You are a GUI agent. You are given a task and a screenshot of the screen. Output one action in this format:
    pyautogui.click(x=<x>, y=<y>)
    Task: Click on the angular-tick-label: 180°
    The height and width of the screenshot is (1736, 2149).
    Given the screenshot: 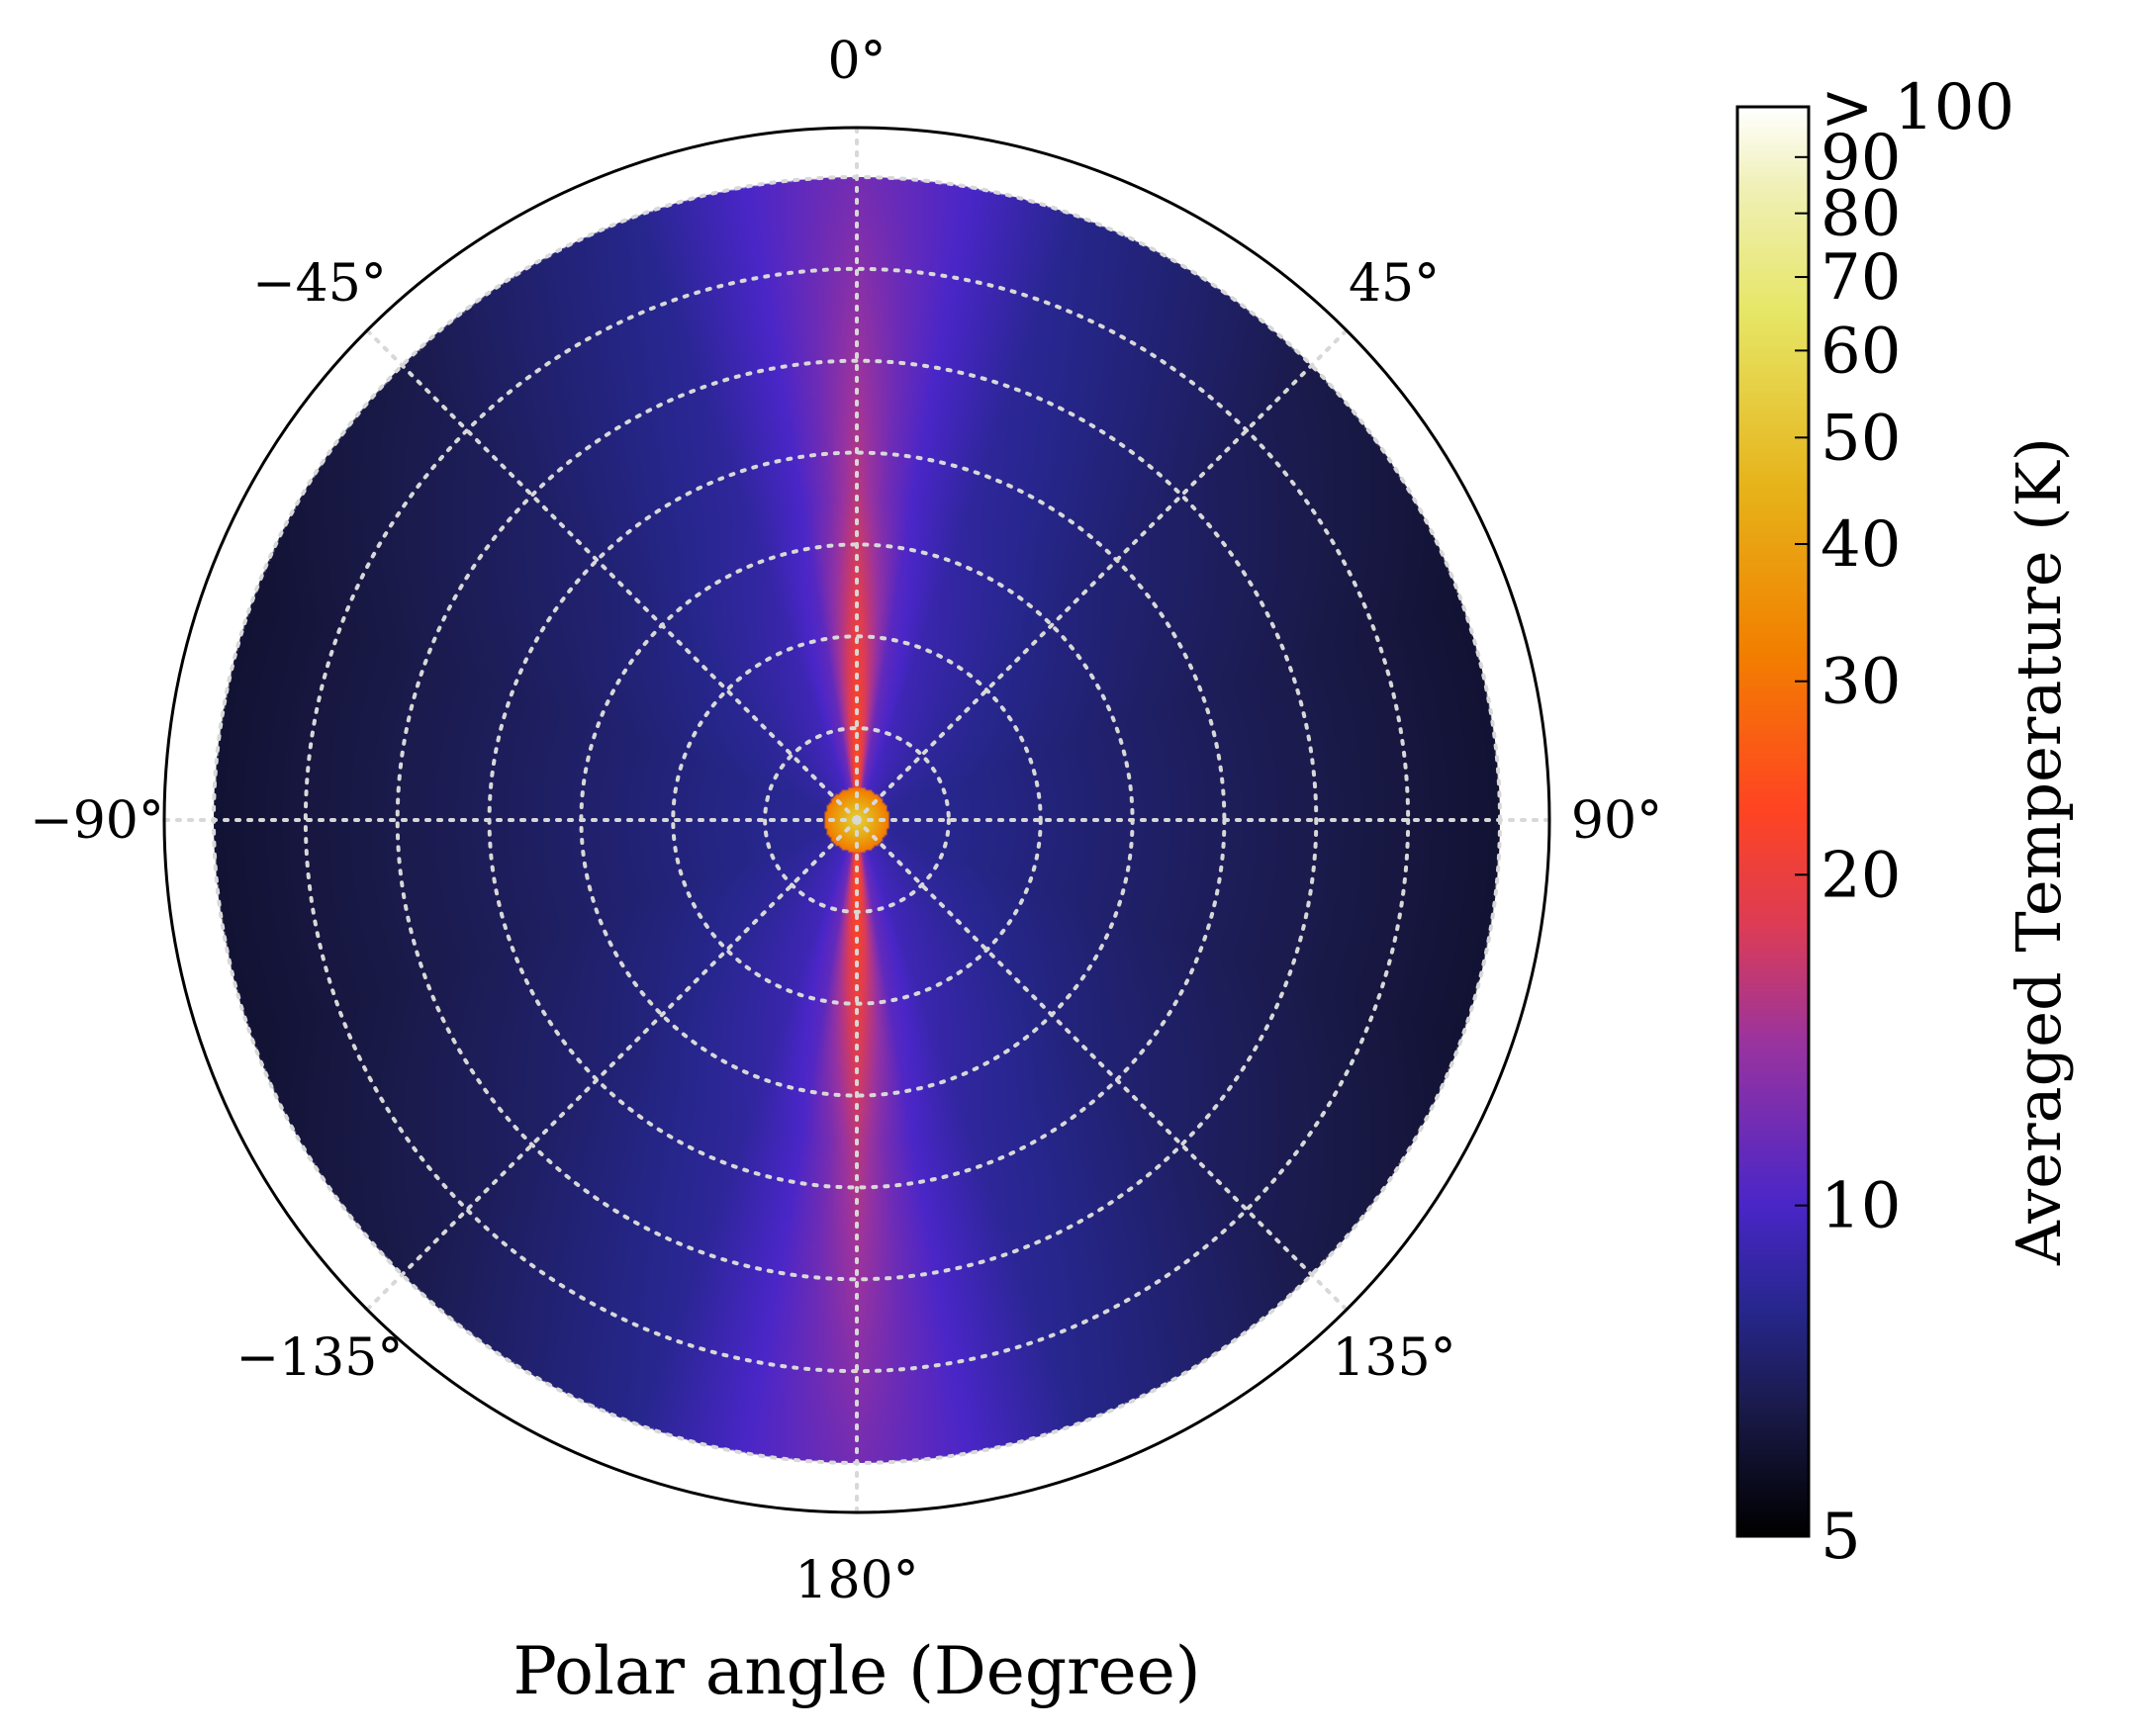 What is the action you would take?
    pyautogui.click(x=856, y=1580)
    